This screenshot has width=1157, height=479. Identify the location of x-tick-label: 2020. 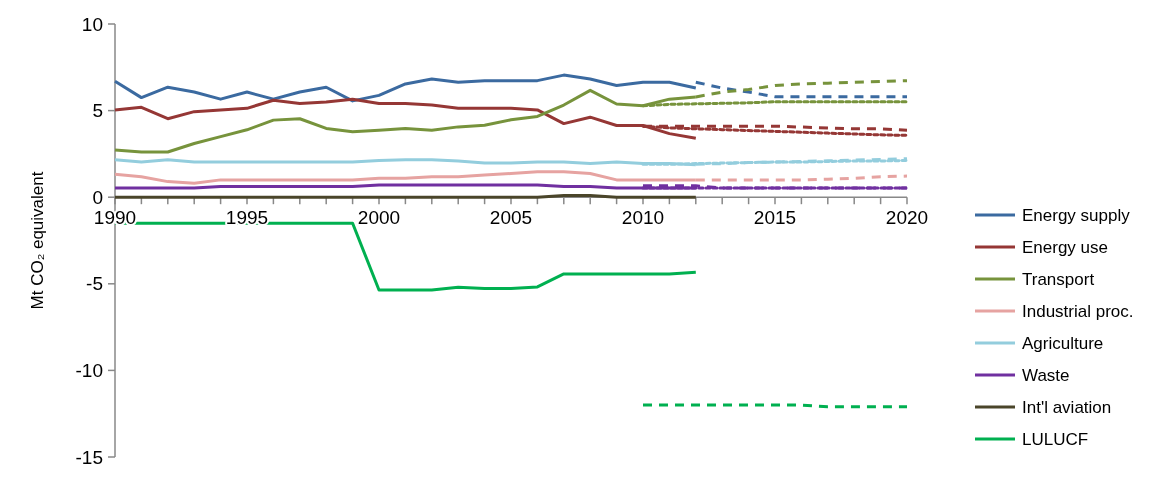
(907, 218).